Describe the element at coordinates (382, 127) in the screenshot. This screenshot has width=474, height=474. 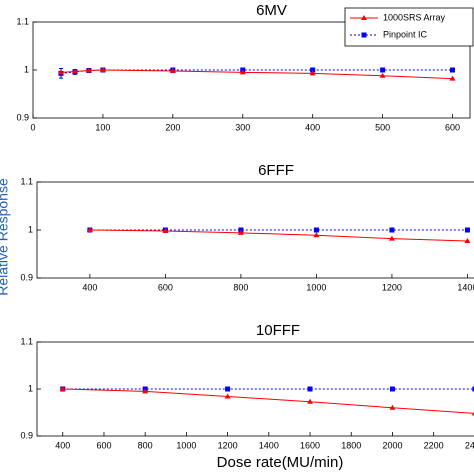
I see `x-tick-label: 500` at that location.